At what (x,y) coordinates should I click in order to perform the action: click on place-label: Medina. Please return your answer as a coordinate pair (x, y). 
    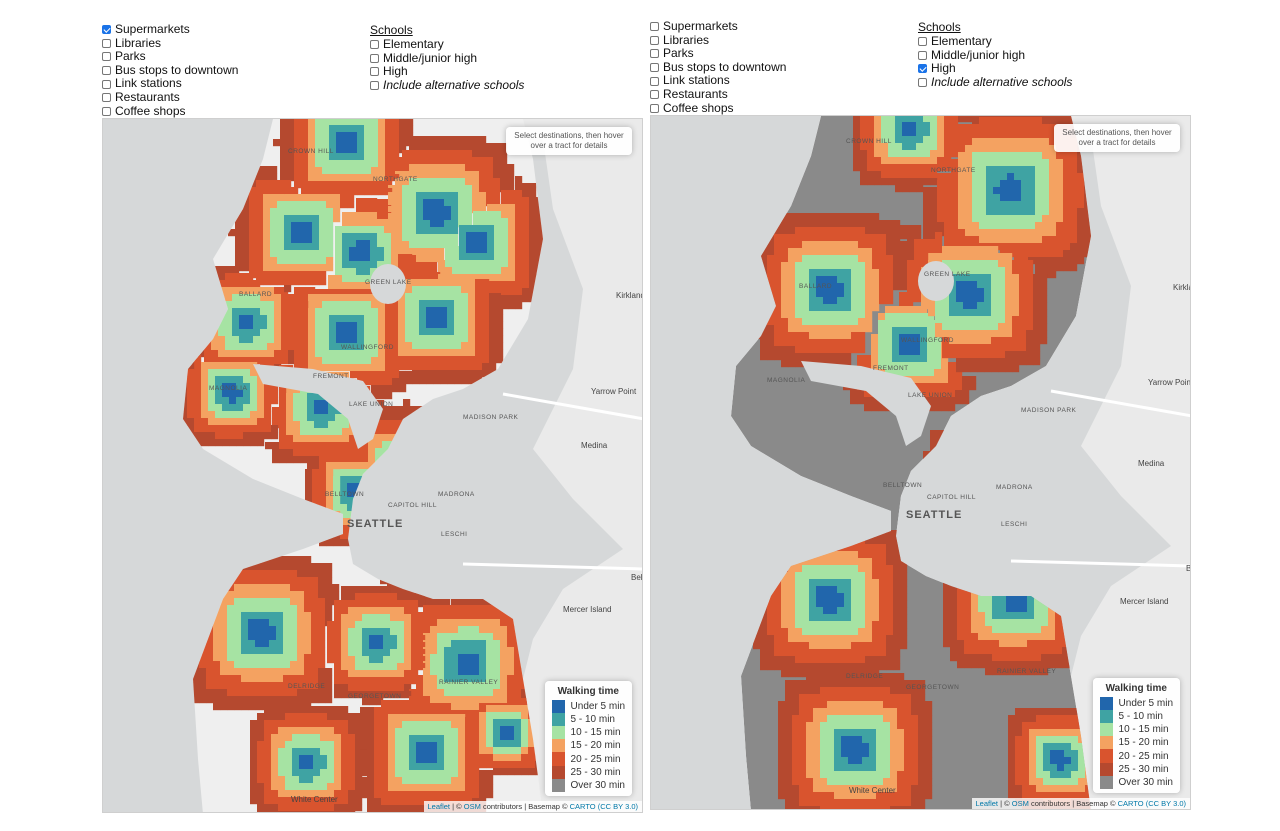
    Looking at the image, I should click on (594, 445).